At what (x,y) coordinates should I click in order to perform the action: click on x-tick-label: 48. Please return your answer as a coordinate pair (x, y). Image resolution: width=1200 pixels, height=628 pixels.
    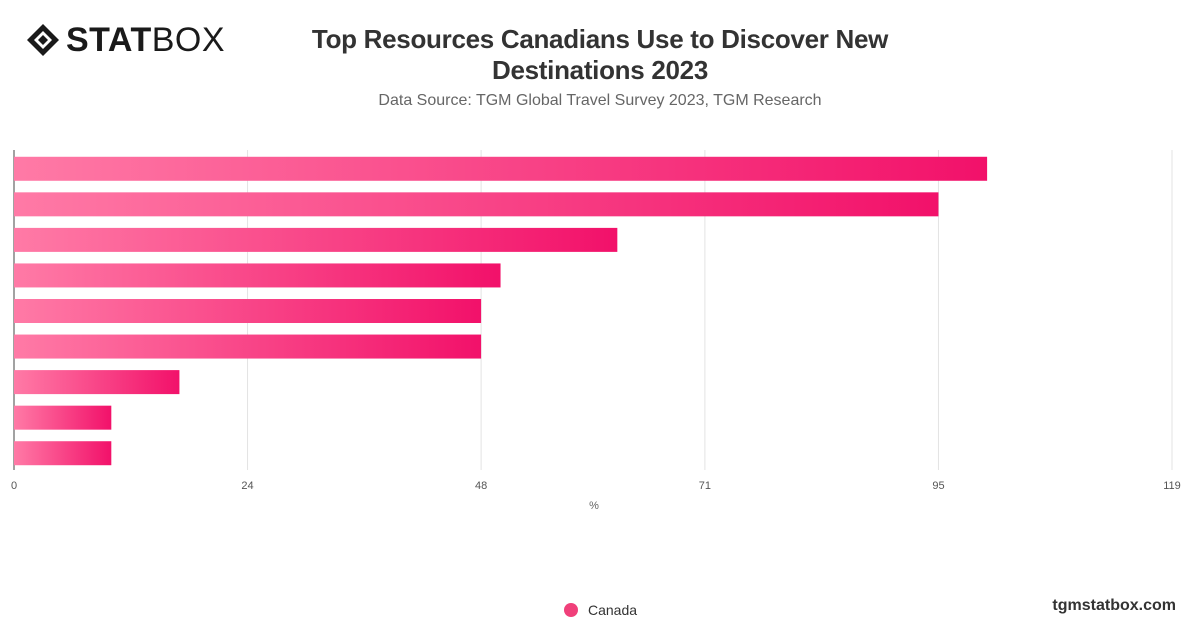
    Looking at the image, I should click on (481, 486).